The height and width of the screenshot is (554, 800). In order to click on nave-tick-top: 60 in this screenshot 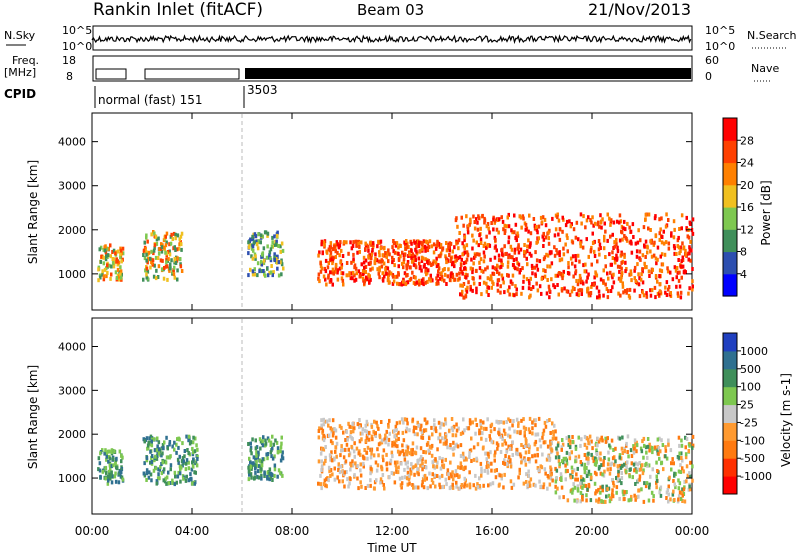, I will do `click(712, 60)`.